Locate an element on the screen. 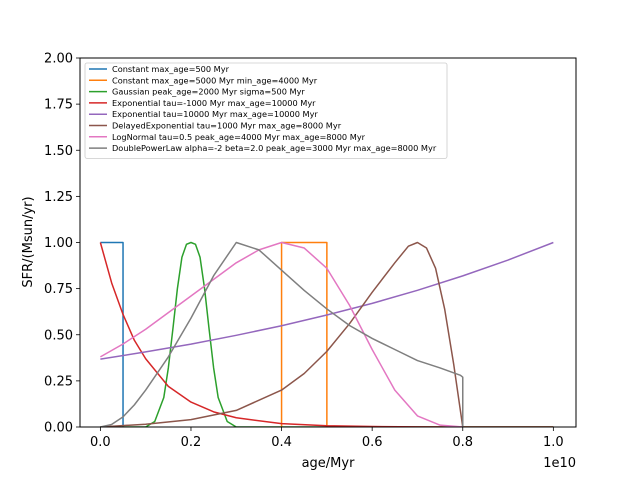 The image size is (640, 480). x-tick-label: 0.2 is located at coordinates (191, 442).